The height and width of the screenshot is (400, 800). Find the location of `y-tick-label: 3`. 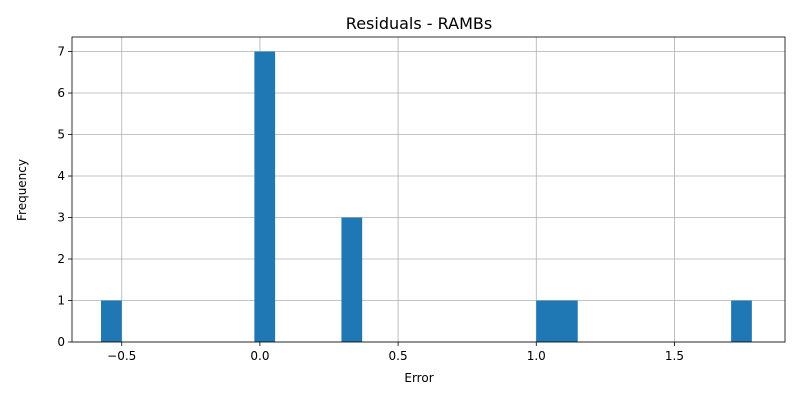

y-tick-label: 3 is located at coordinates (61, 218).